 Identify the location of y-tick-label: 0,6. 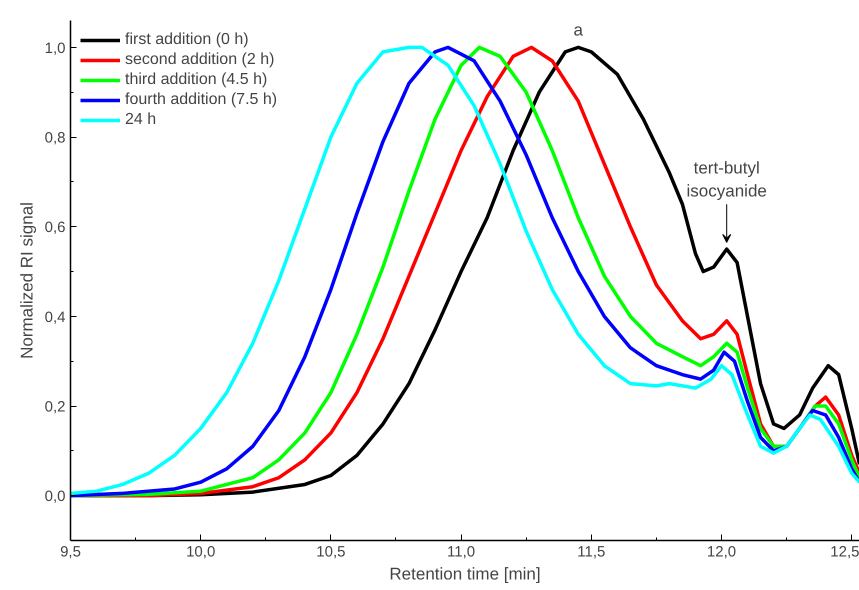
(55, 227).